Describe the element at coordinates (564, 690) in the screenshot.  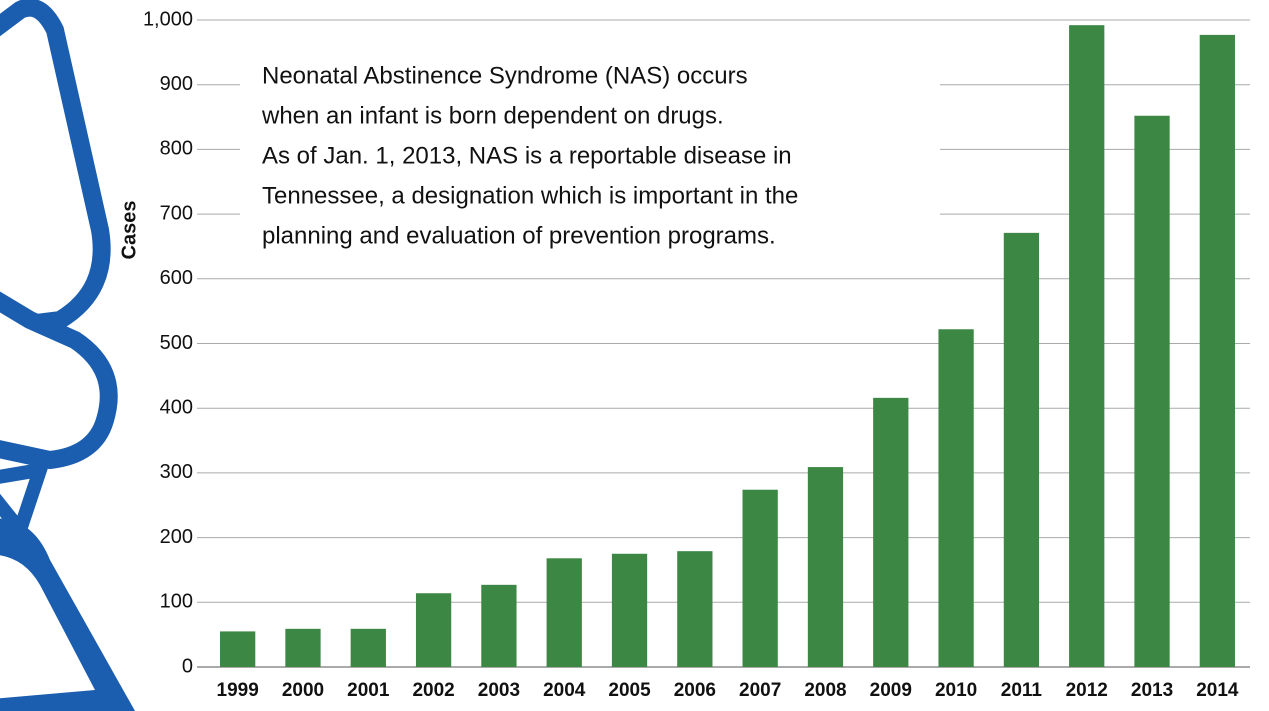
I see `x-tick-label: 2004` at that location.